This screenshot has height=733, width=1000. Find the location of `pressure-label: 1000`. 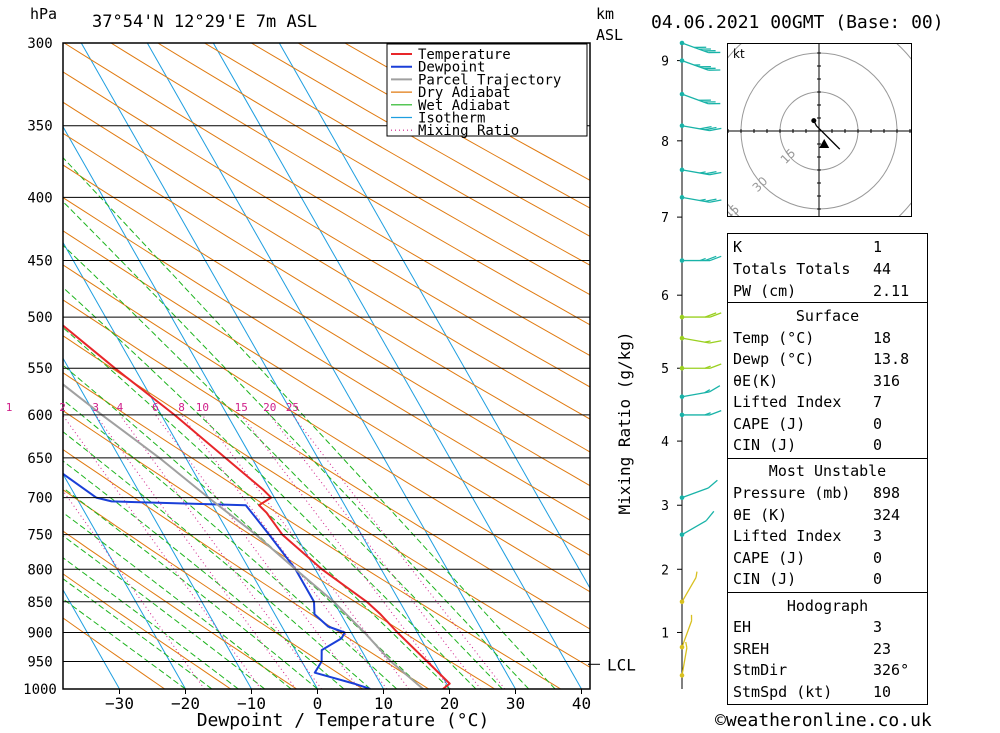

pressure-label: 1000 is located at coordinates (40, 690).